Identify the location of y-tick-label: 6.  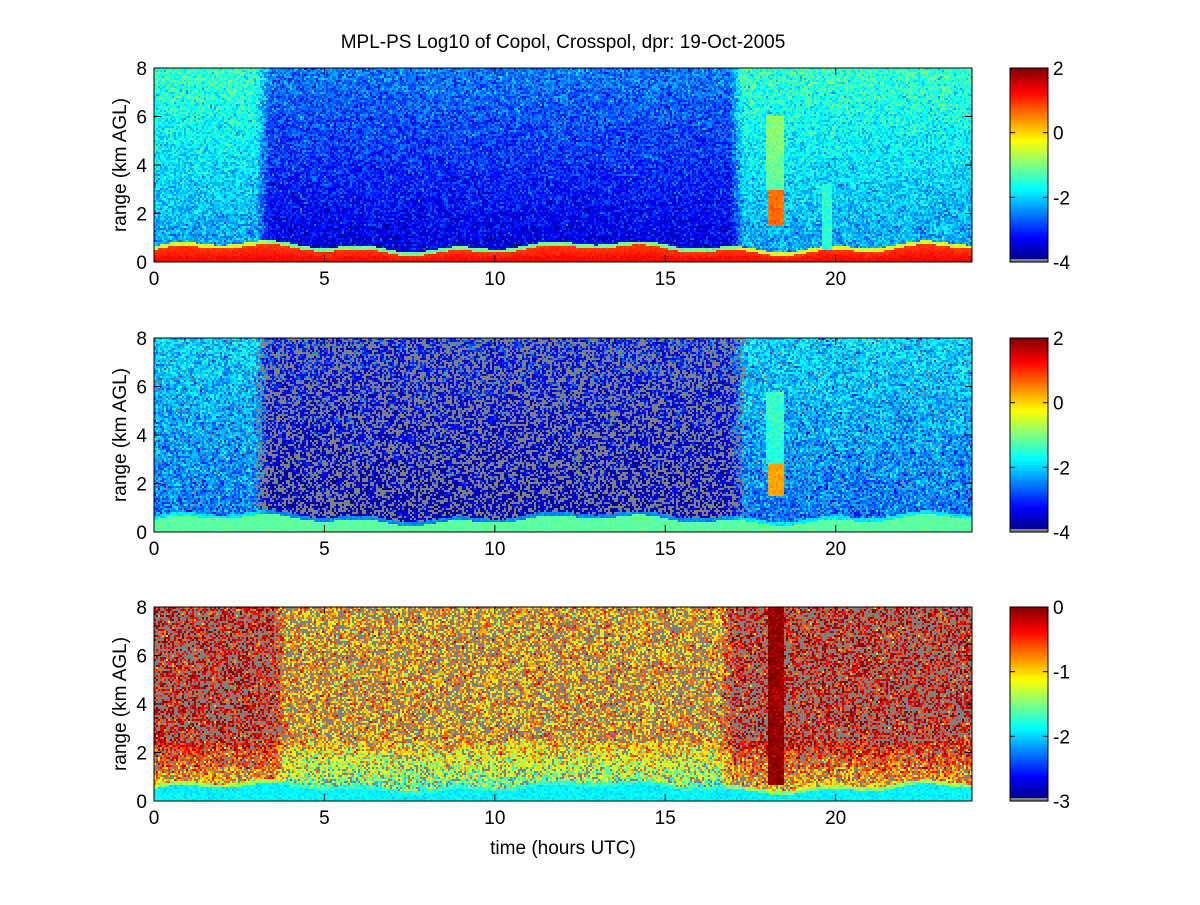
(141, 118).